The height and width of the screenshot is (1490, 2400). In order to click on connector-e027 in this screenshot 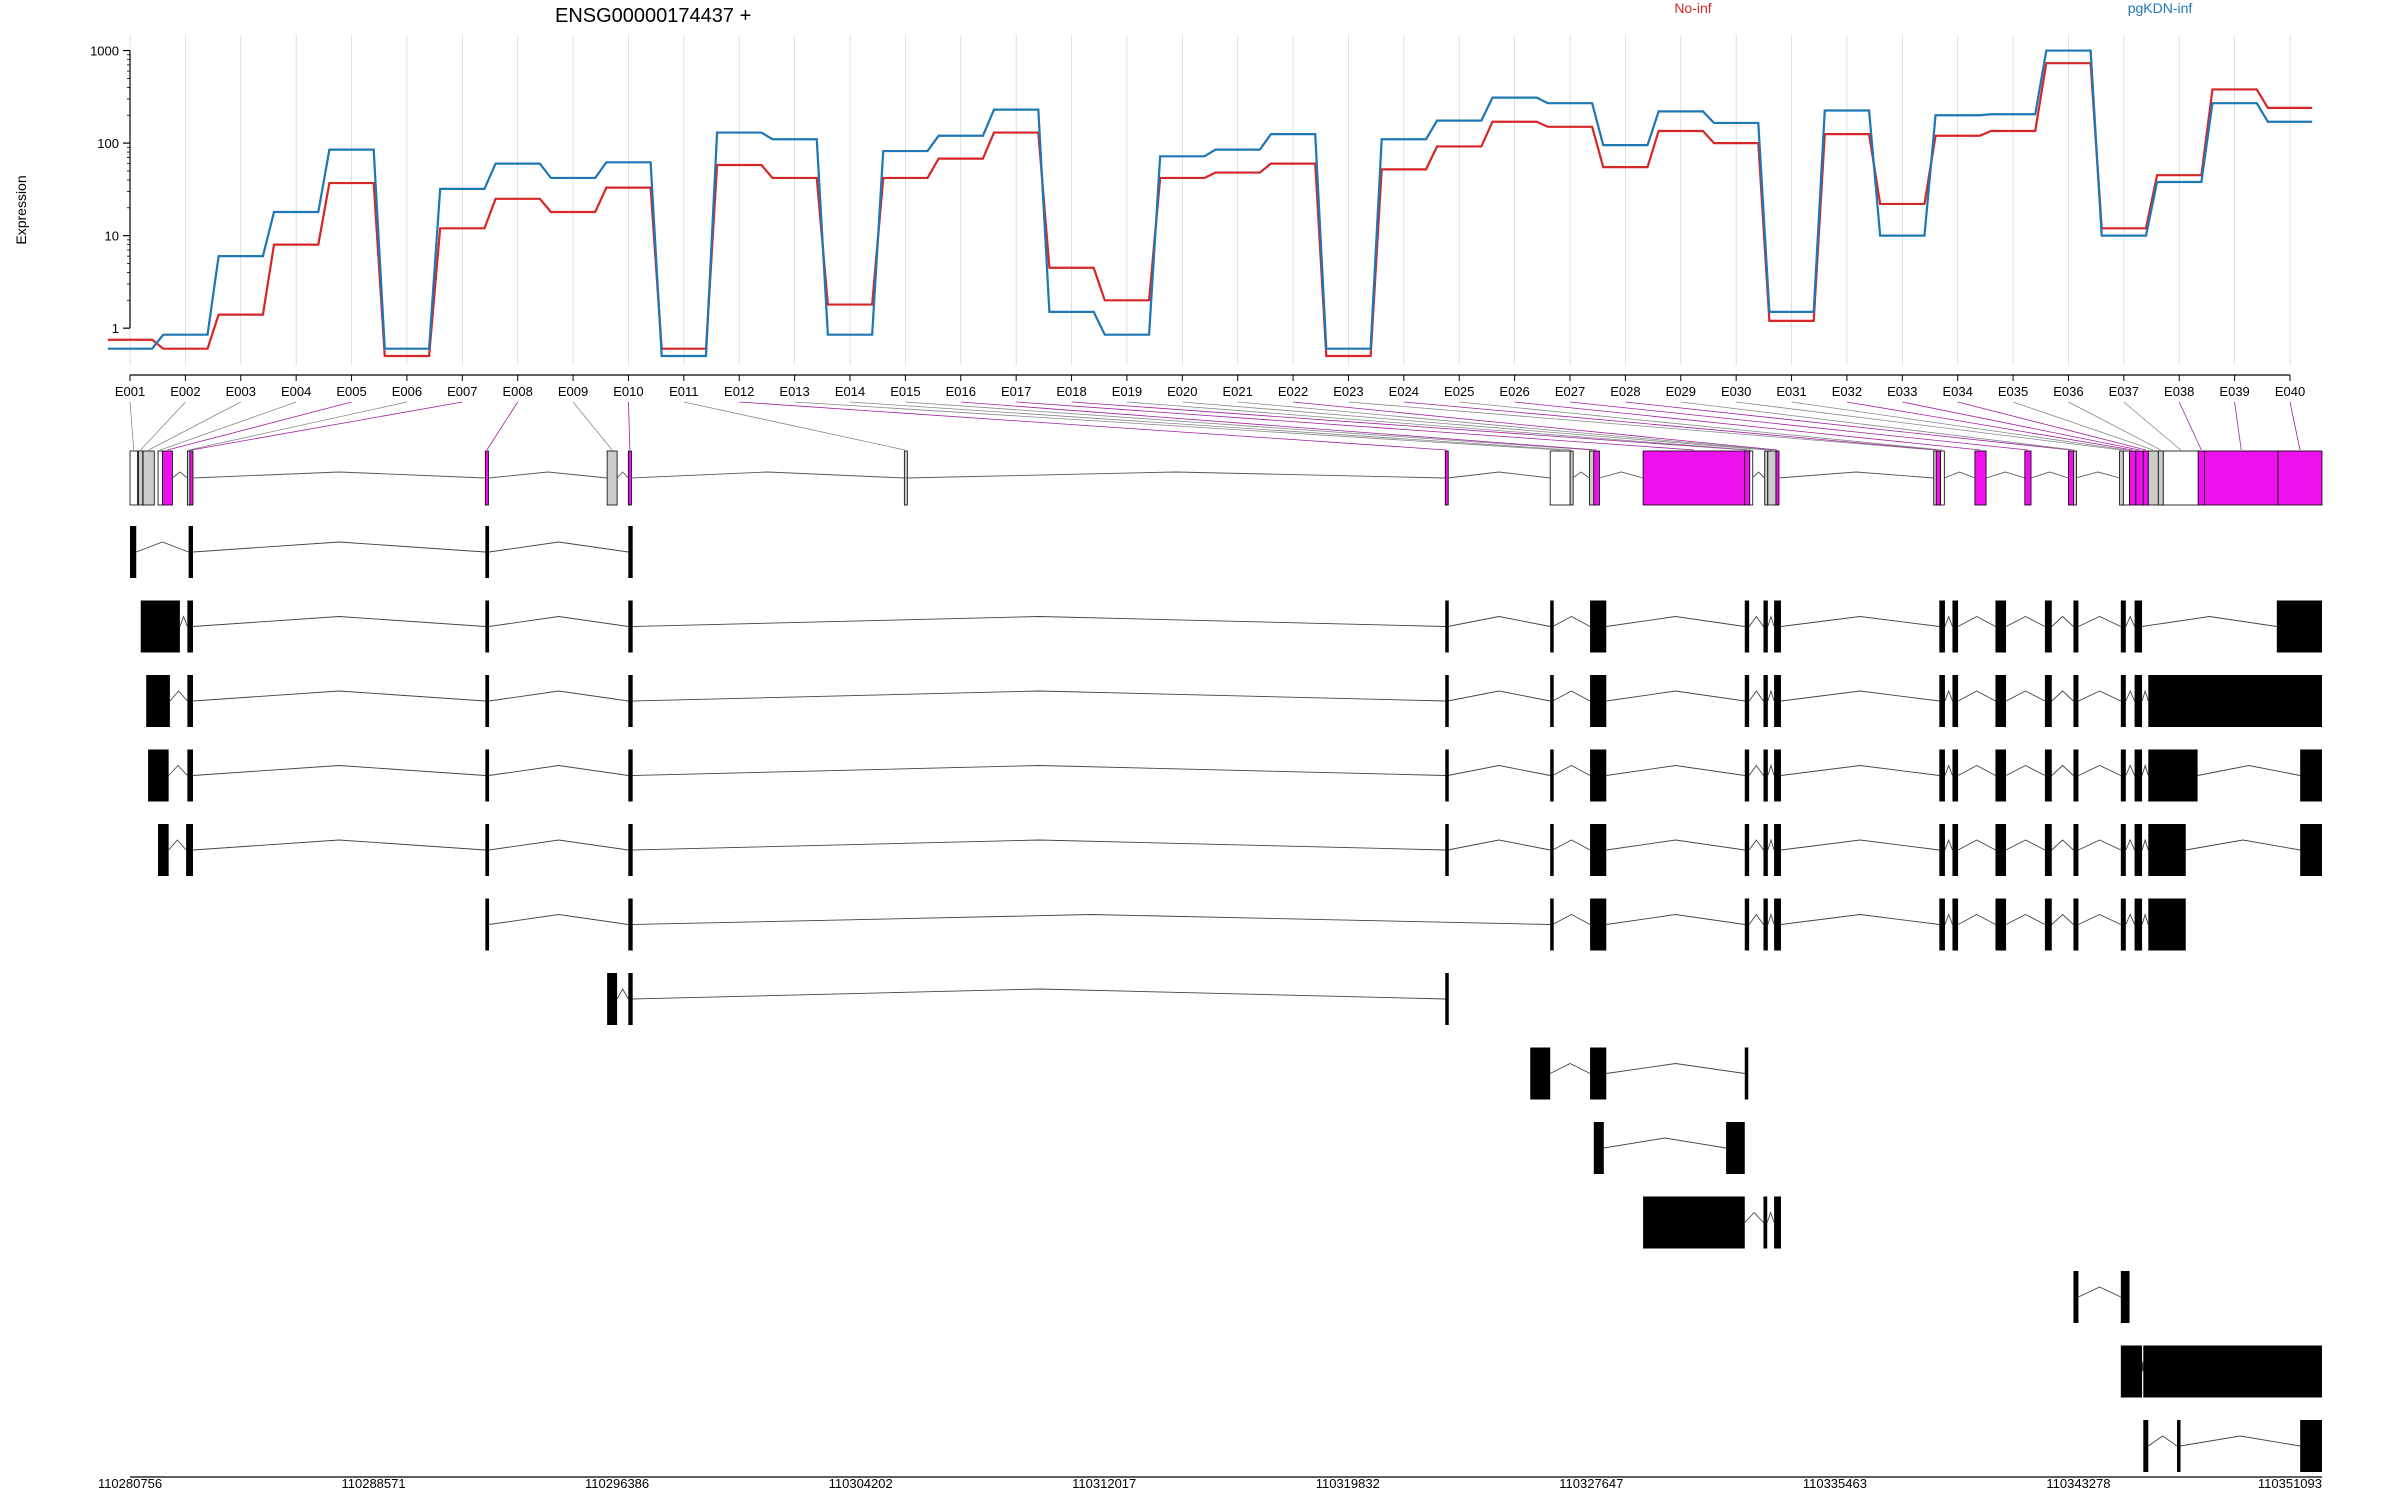, I will do `click(1798, 426)`.